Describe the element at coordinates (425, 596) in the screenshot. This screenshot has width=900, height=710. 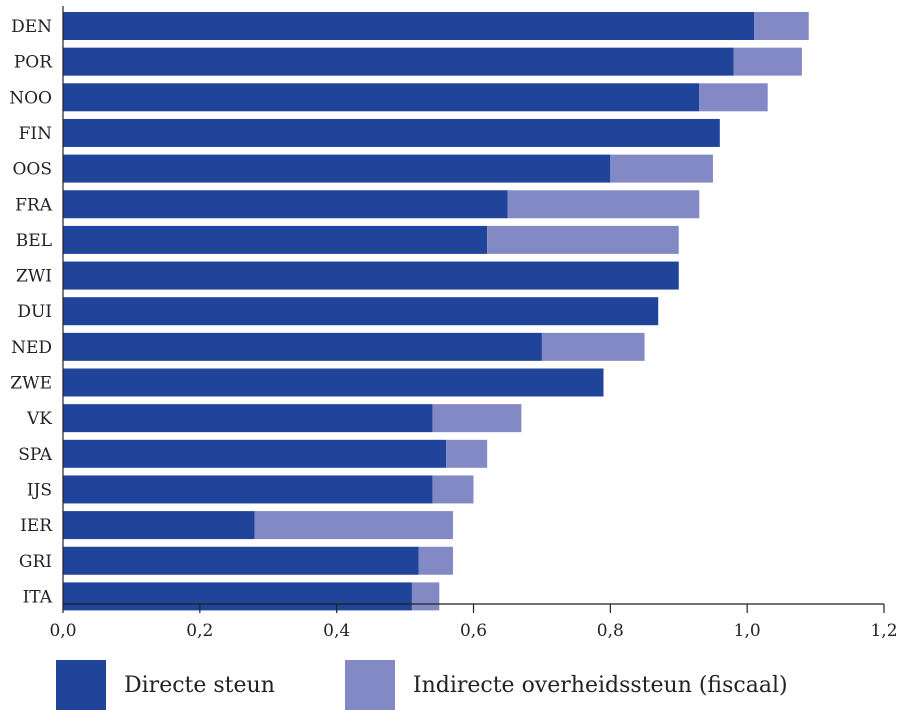
I see `bar-ita-indirecte` at that location.